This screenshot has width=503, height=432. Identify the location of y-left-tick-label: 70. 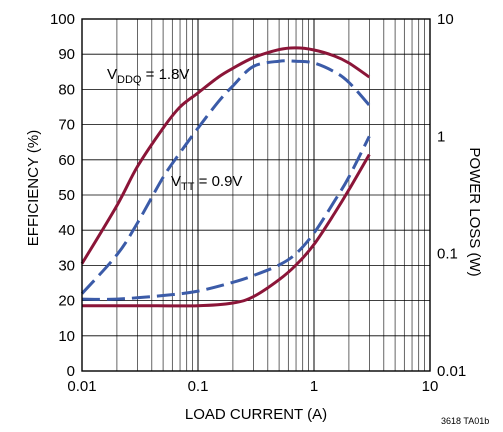
(66, 125).